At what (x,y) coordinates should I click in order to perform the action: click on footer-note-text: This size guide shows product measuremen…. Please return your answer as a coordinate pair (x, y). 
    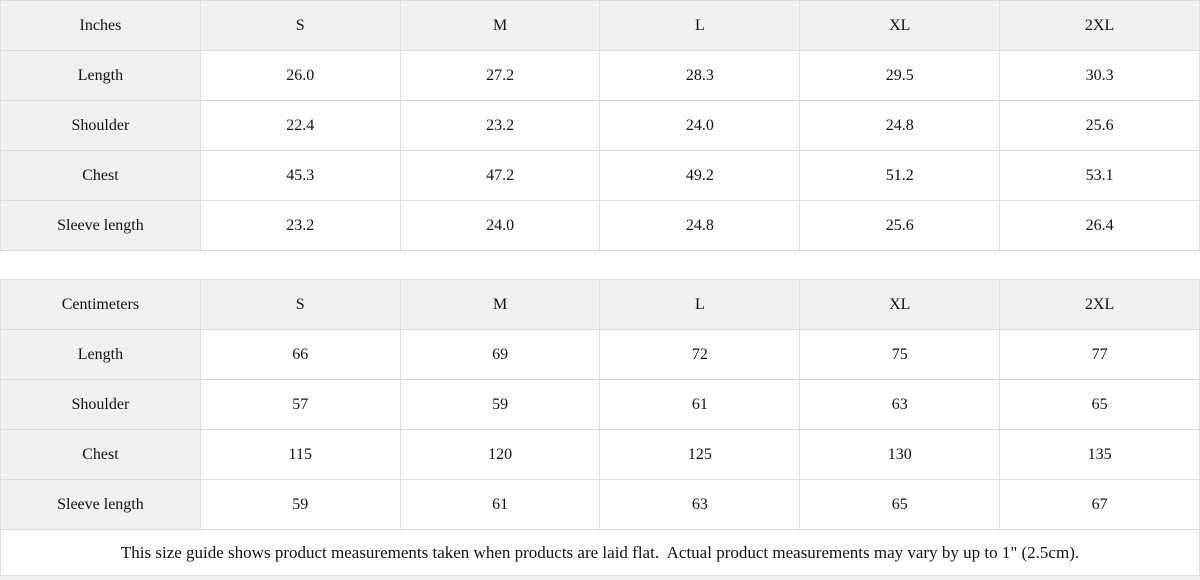
    Looking at the image, I should click on (600, 552).